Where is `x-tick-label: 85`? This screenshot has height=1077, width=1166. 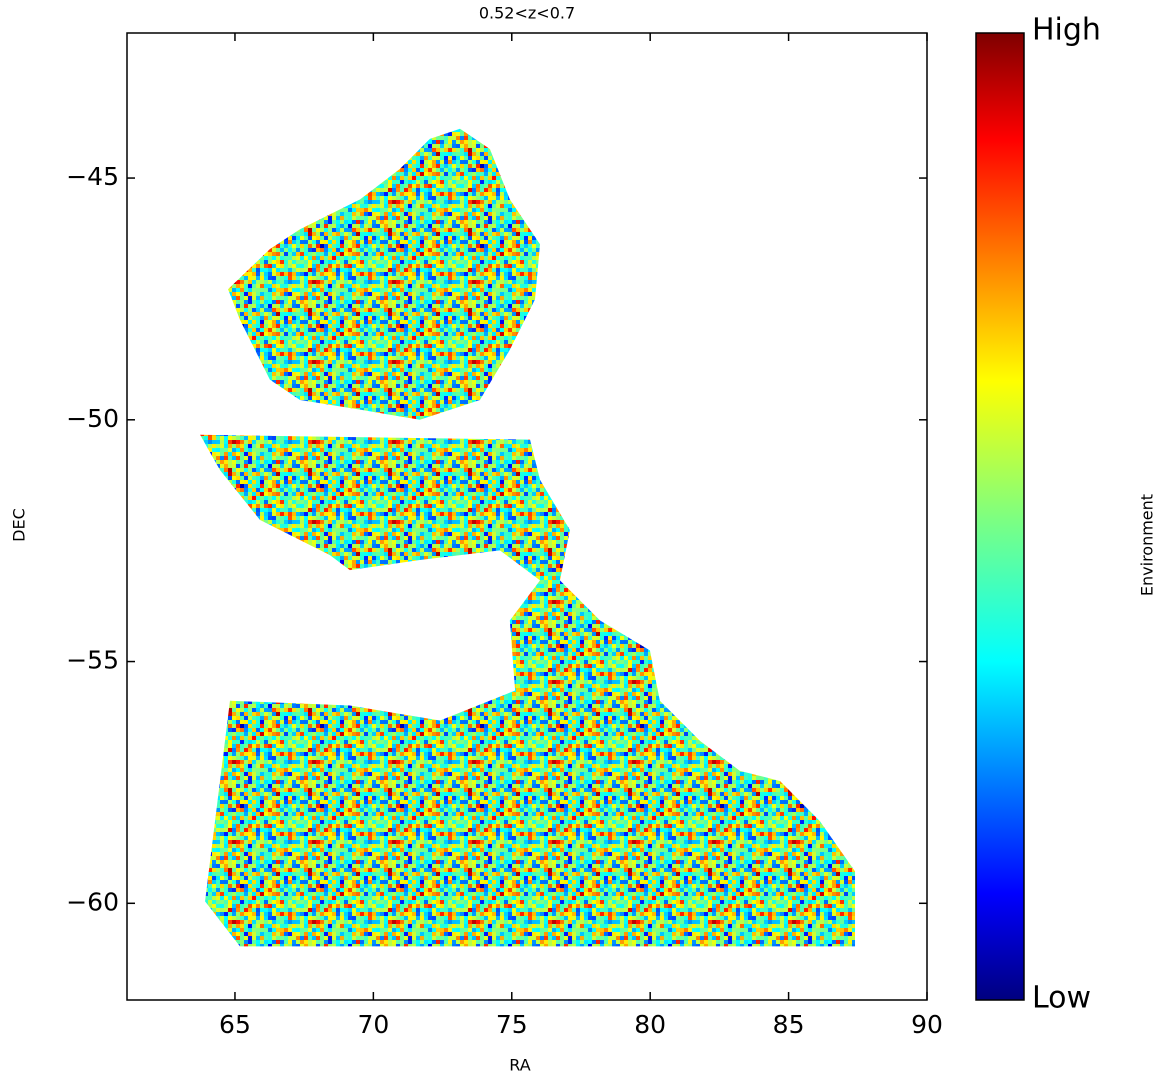 x-tick-label: 85 is located at coordinates (789, 1024).